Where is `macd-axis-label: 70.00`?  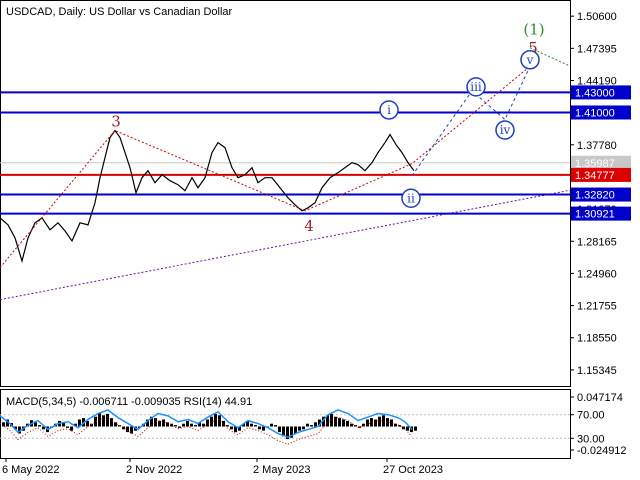
macd-axis-label: 70.00 is located at coordinates (591, 416).